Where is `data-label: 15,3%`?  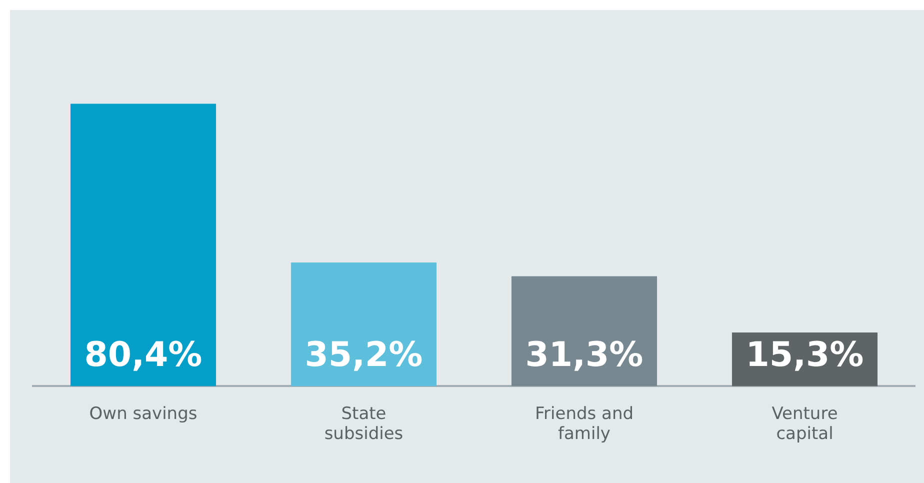
data-label: 15,3% is located at coordinates (805, 355).